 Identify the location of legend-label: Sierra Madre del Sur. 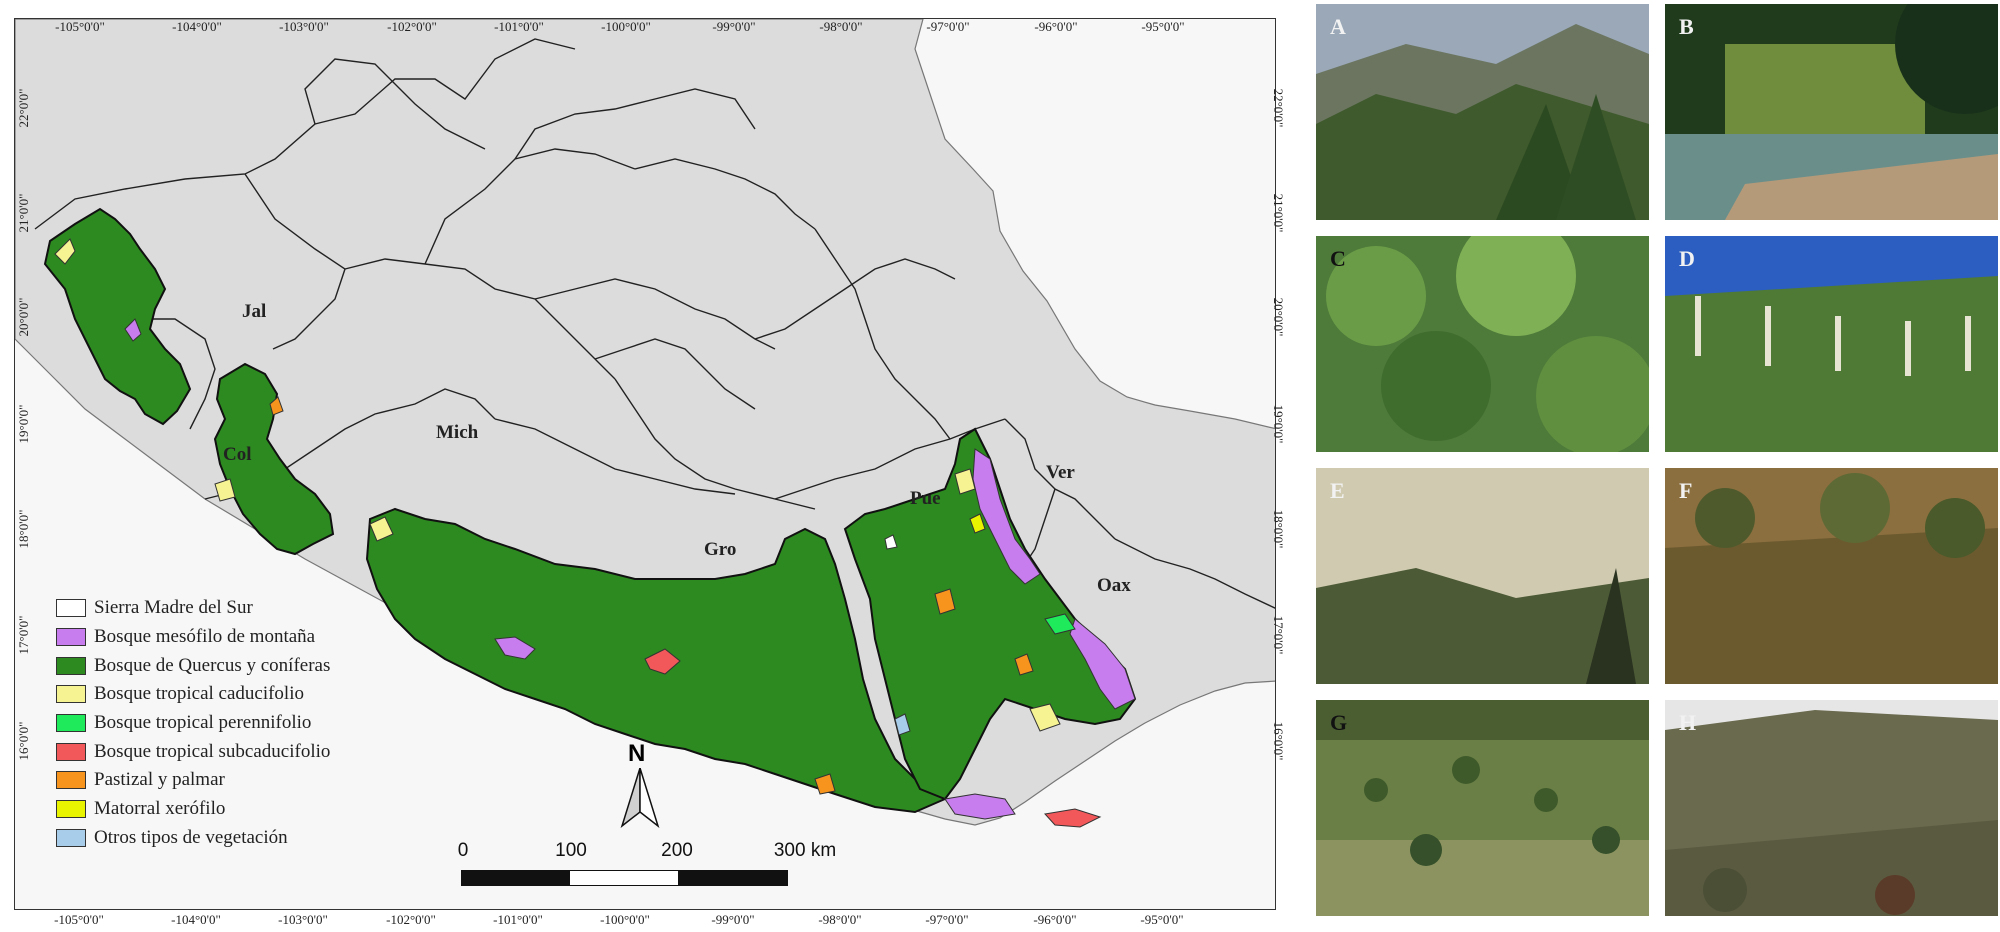
(173, 608).